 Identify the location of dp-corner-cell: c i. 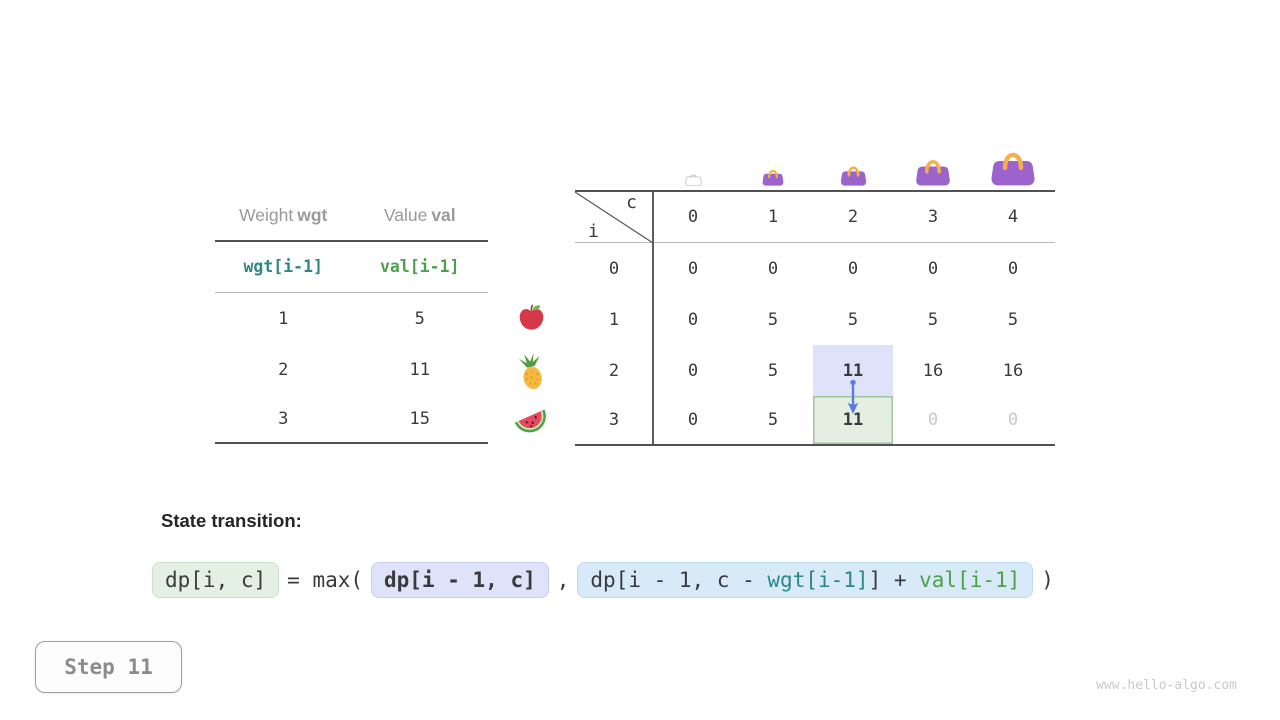
(614, 217).